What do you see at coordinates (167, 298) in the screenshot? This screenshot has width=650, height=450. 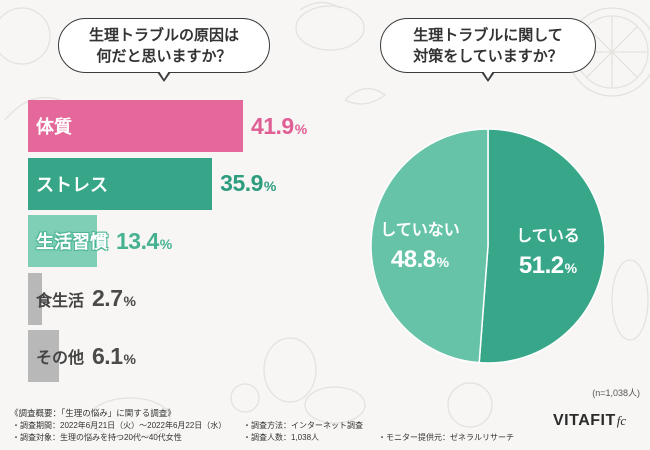 I see `bar-row-diet: 食生活 2.7%` at bounding box center [167, 298].